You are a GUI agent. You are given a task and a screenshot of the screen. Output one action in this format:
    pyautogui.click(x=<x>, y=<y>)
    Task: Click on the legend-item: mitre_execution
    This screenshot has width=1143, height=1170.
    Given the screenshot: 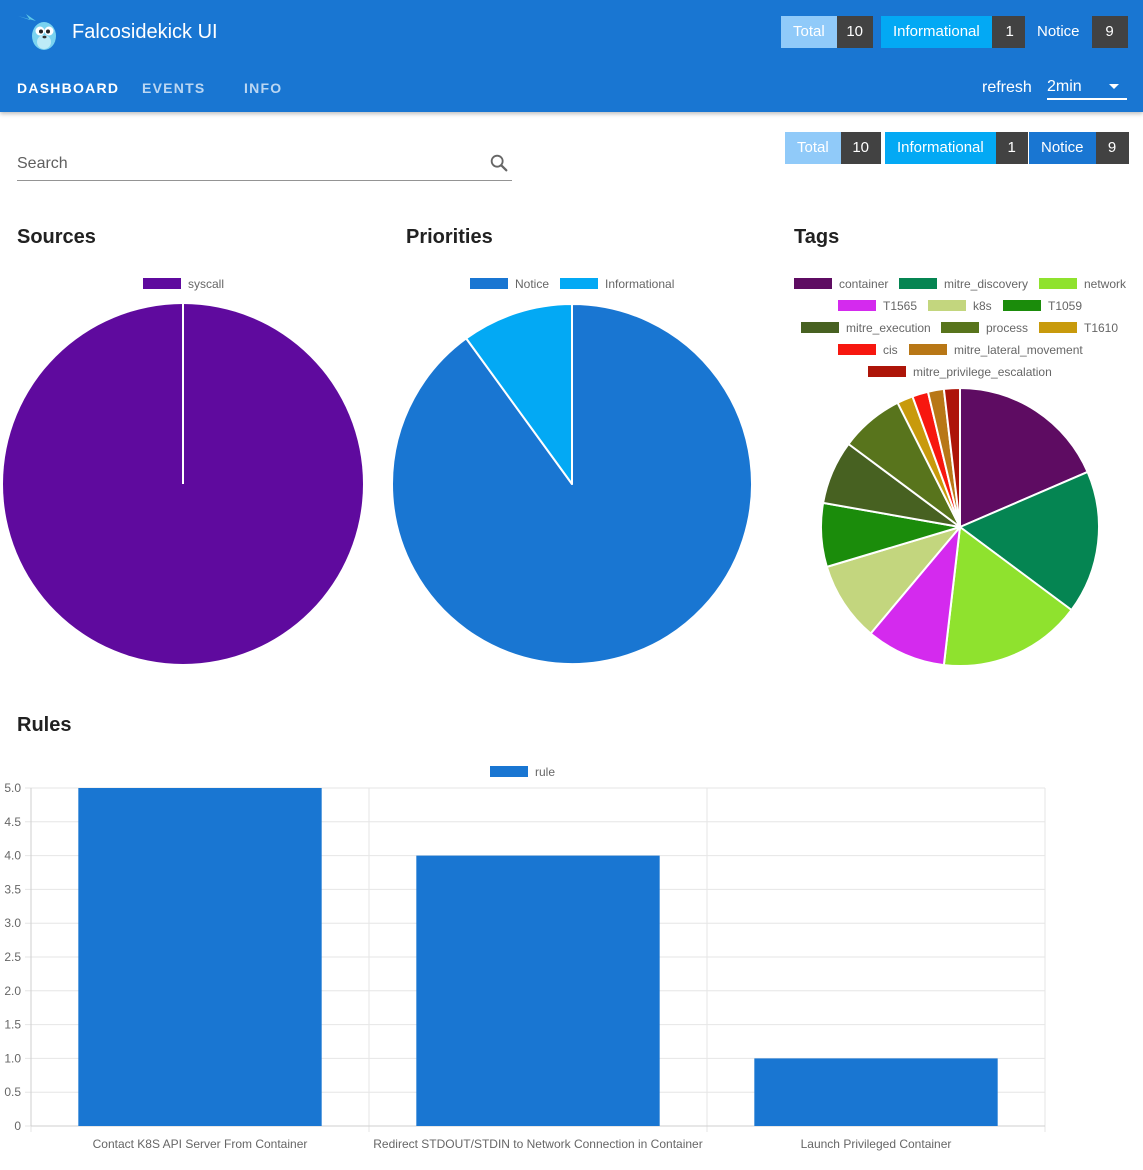 What is the action you would take?
    pyautogui.click(x=866, y=328)
    